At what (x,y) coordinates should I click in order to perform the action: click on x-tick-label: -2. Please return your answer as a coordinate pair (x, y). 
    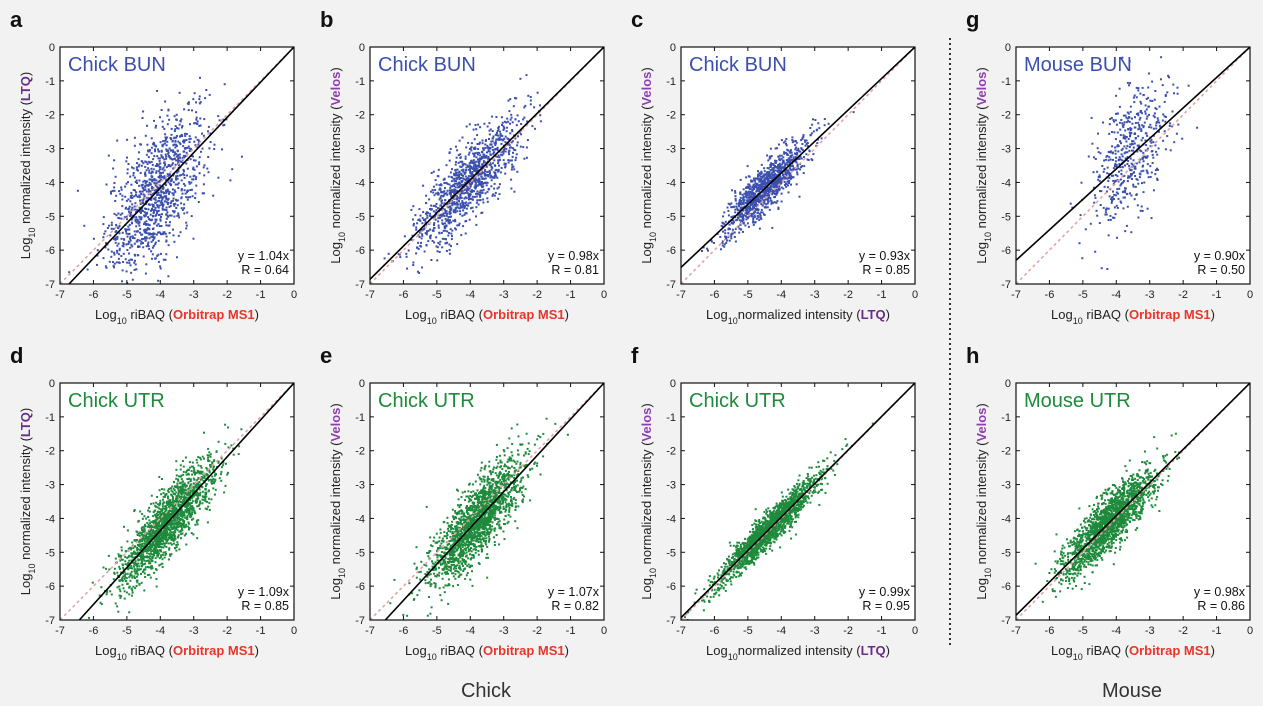
    Looking at the image, I should click on (848, 295).